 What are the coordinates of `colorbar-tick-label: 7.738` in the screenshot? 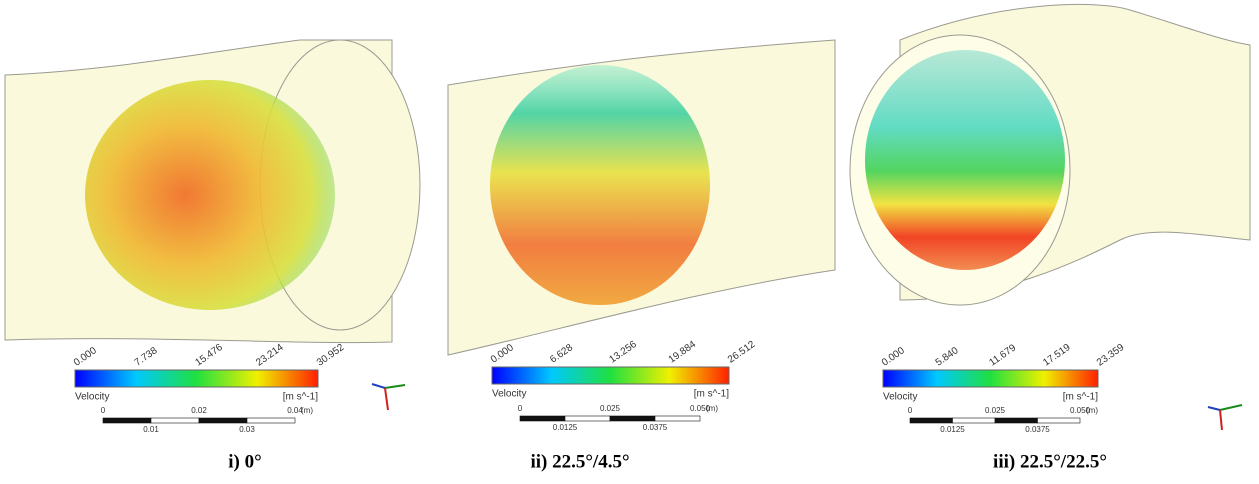 It's located at (146, 357).